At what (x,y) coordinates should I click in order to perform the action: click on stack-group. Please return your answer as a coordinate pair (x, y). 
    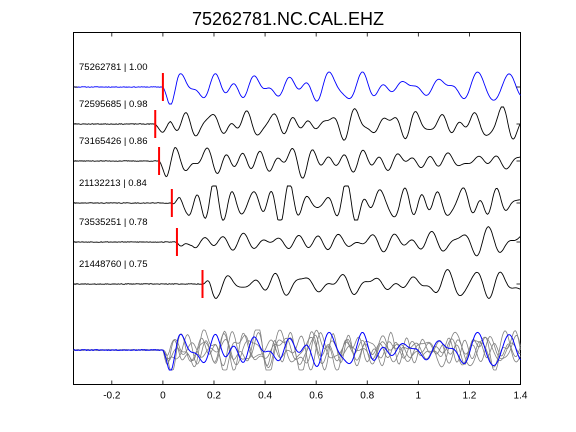
    Looking at the image, I should click on (297, 350).